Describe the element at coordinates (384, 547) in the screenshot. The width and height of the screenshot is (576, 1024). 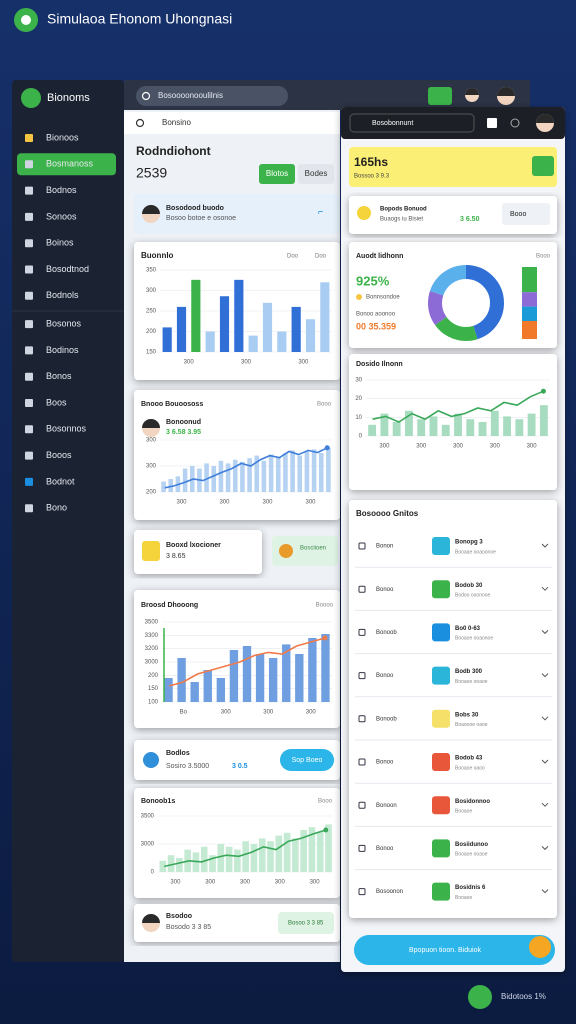
I see `row-label: Bonon` at that location.